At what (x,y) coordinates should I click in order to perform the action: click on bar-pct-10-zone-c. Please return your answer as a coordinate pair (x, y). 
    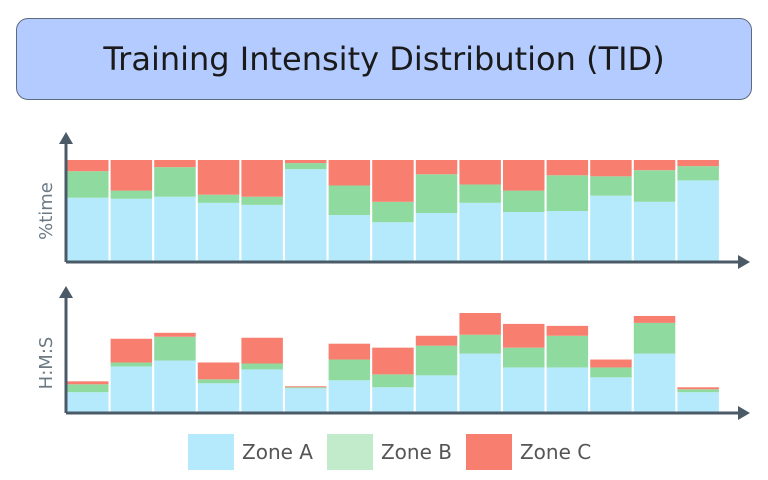
    Looking at the image, I should click on (480, 172).